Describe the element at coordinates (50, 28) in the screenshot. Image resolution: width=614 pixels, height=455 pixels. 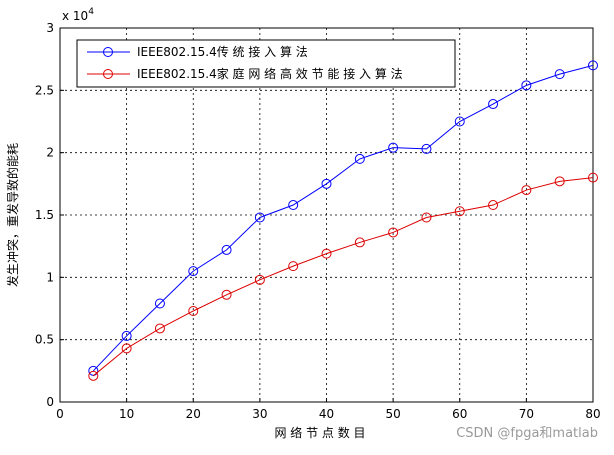
I see `y-tick-label: 3` at that location.